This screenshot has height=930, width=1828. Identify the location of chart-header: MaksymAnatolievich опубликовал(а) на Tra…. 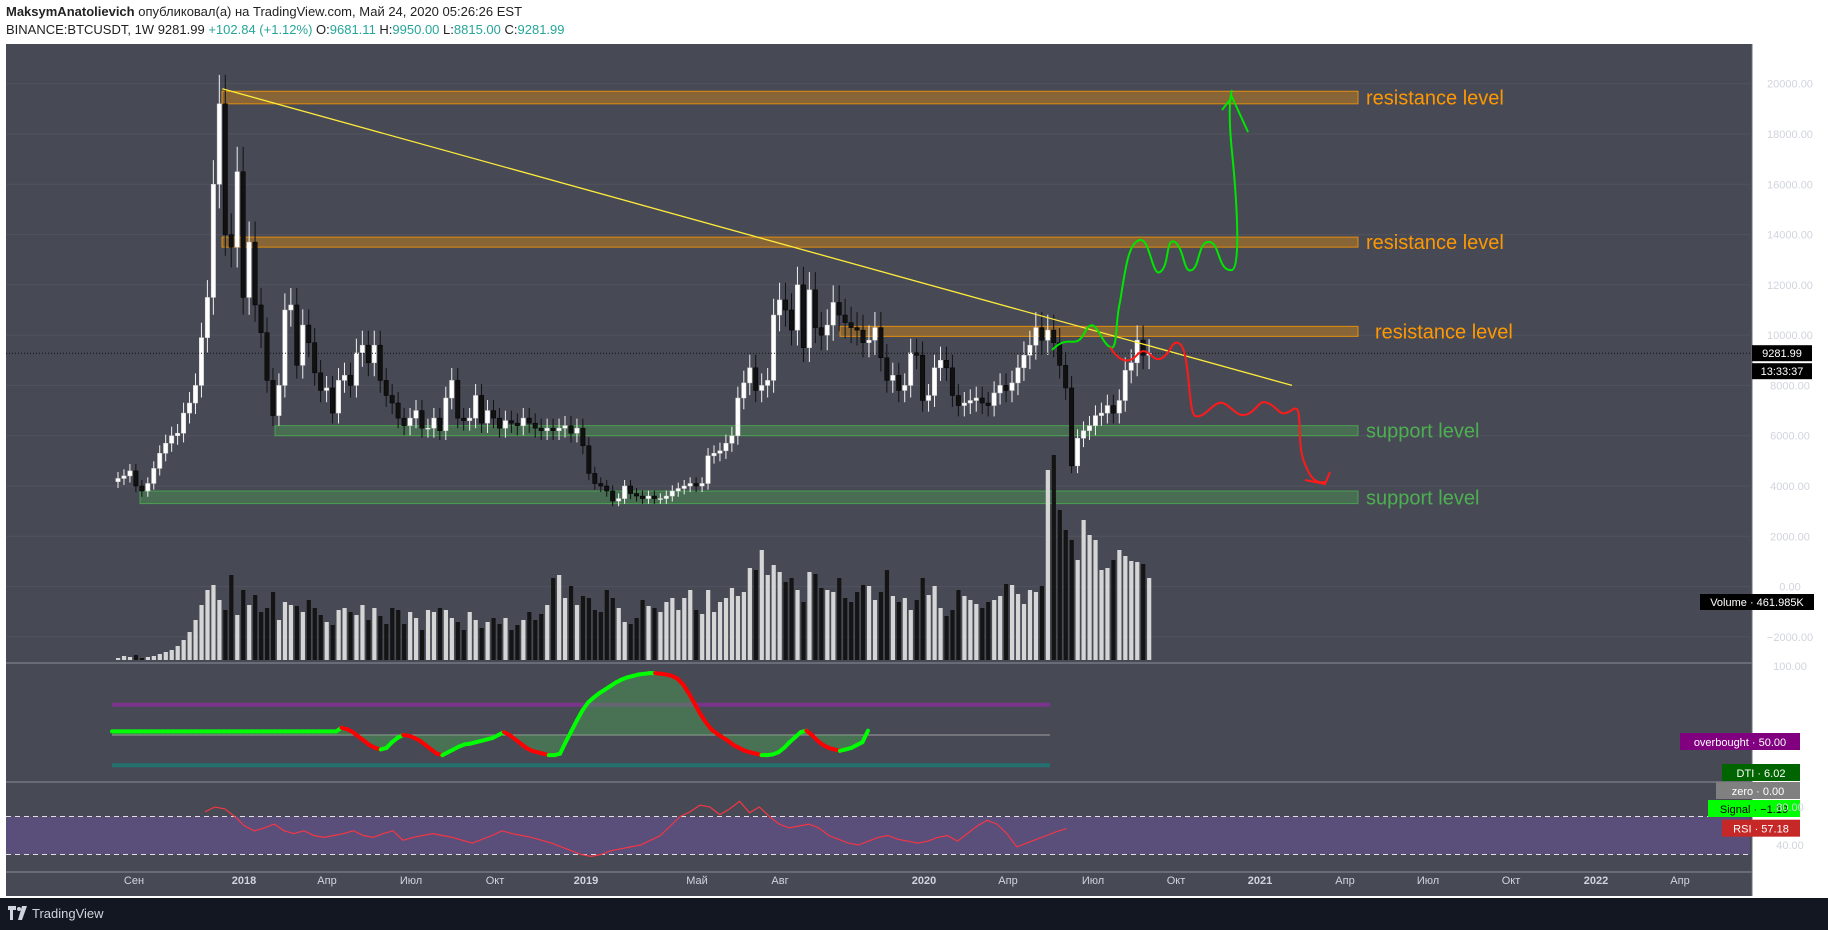
(914, 21).